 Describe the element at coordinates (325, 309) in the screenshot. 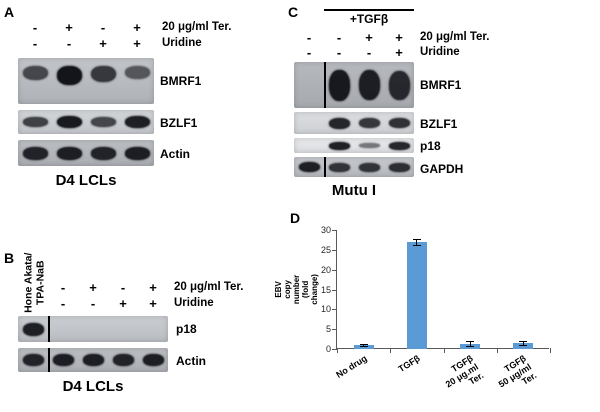

I see `y-tick-label: 10` at that location.